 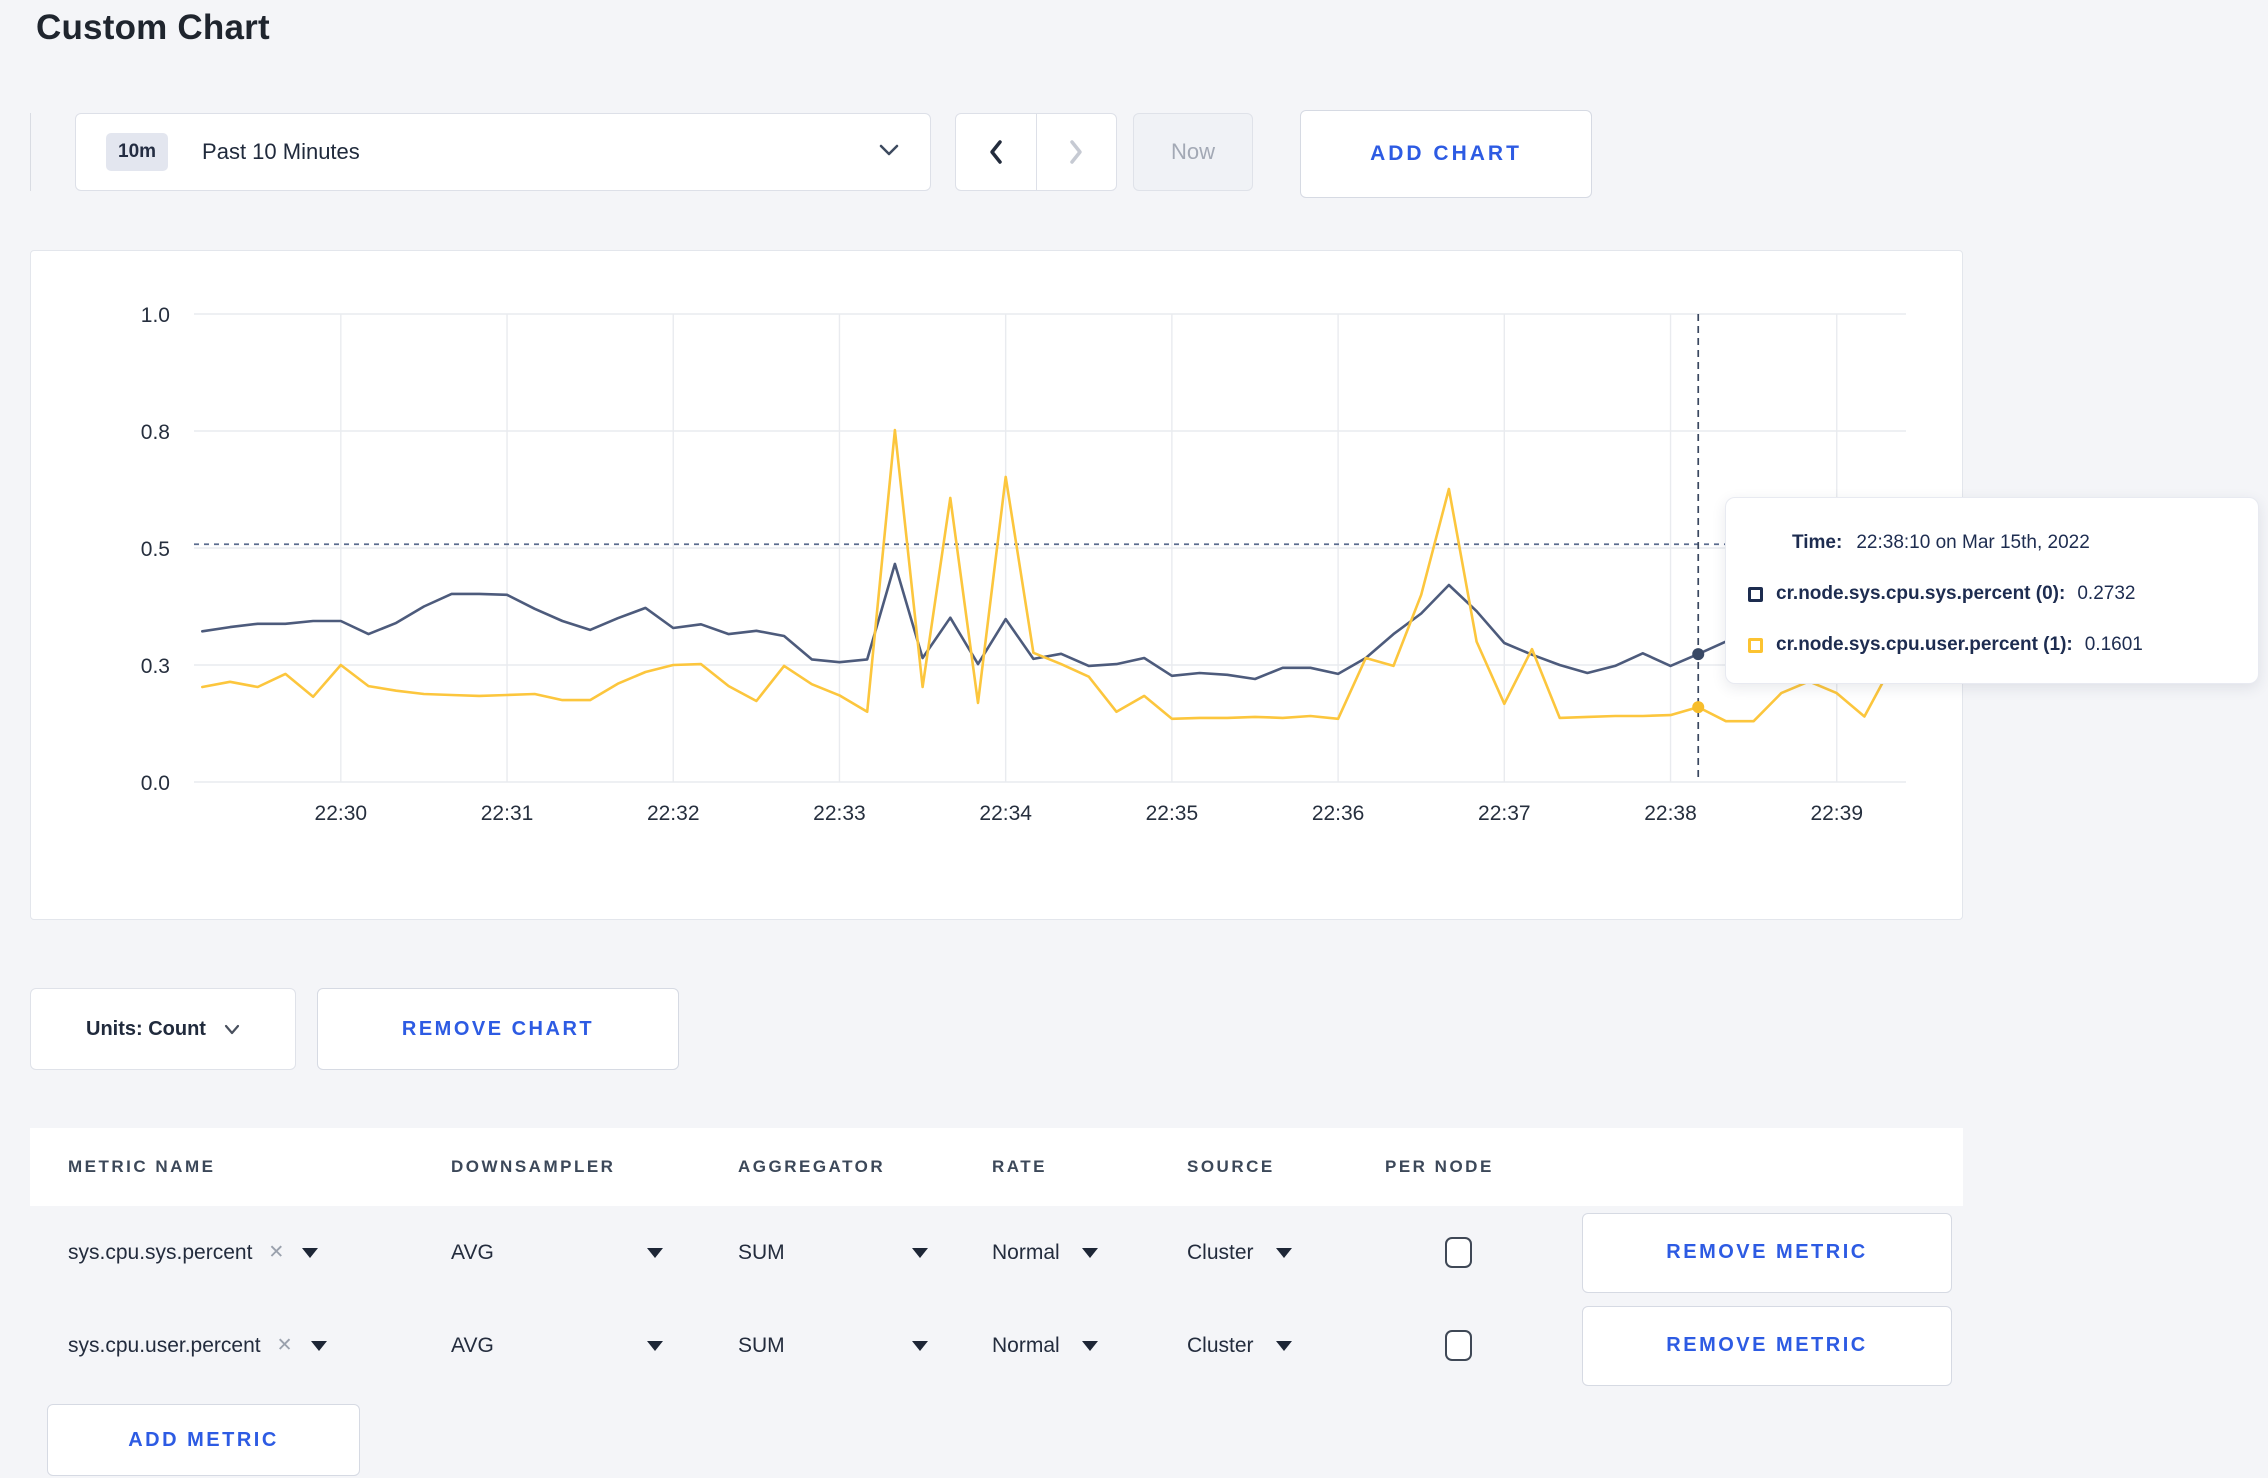 What do you see at coordinates (155, 432) in the screenshot?
I see `svg-text: 0.8` at bounding box center [155, 432].